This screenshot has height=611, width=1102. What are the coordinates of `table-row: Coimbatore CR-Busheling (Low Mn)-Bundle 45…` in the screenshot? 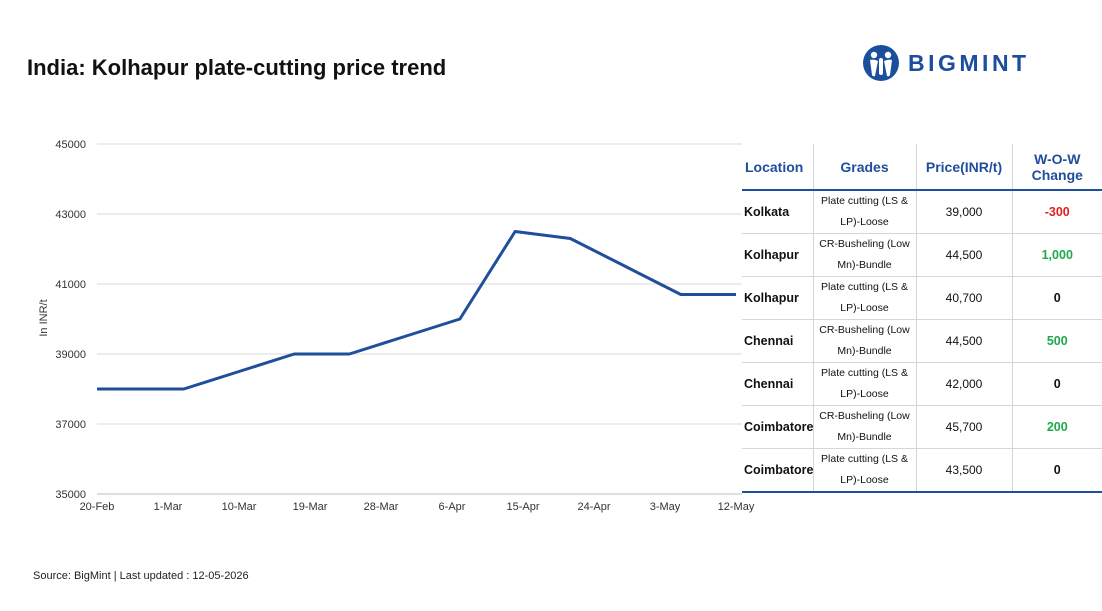 It's located at (922, 427).